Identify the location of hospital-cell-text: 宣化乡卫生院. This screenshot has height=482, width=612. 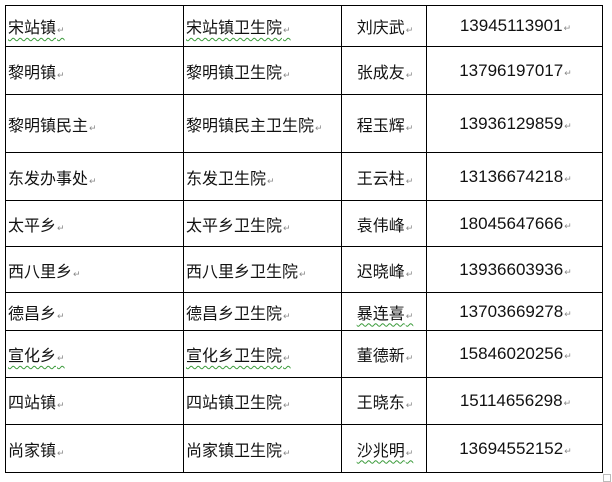
(238, 355).